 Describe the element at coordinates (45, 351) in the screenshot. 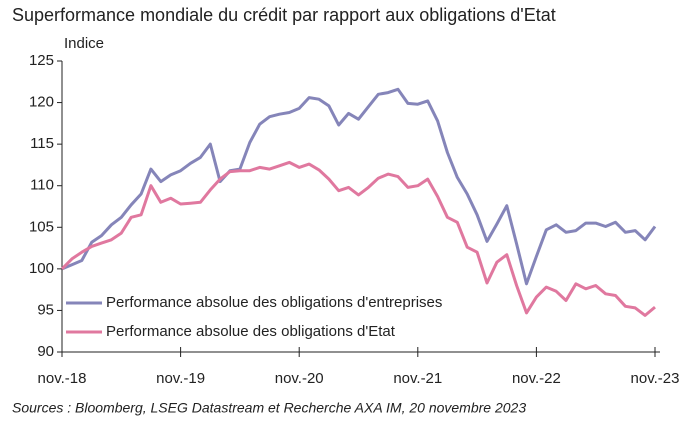

I see `y-tick-label: 90` at that location.